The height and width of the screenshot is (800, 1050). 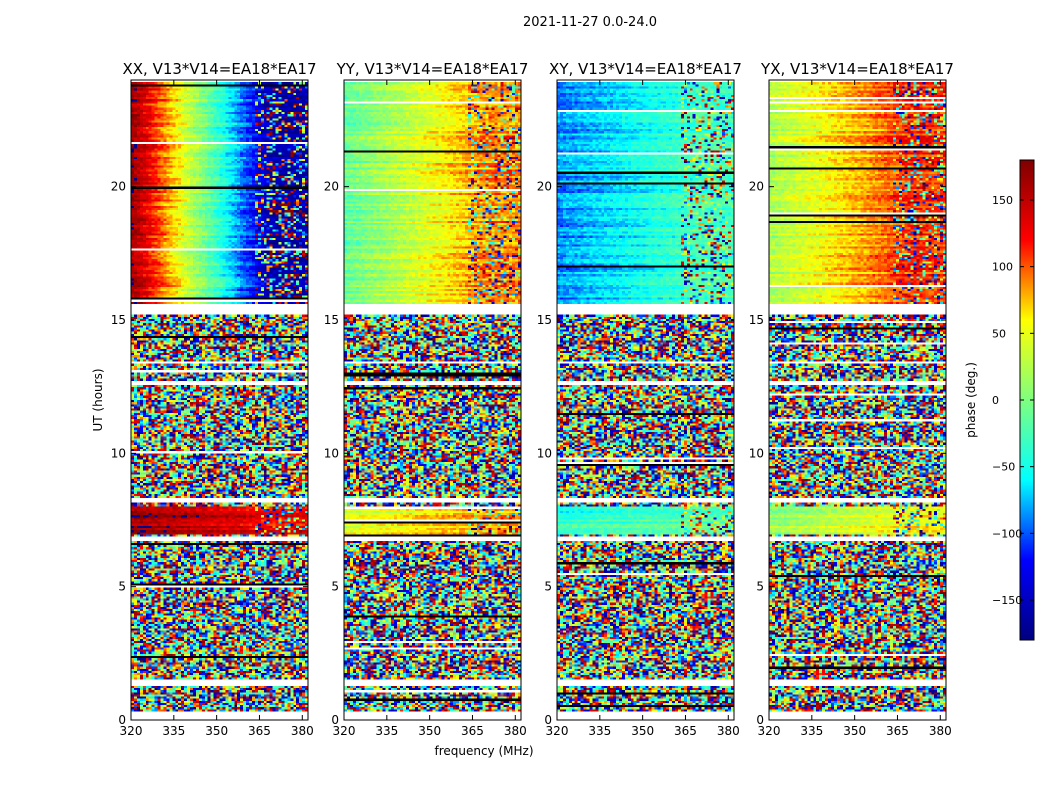 What do you see at coordinates (1007, 600) in the screenshot?
I see `colorbar-tick-label: −150` at bounding box center [1007, 600].